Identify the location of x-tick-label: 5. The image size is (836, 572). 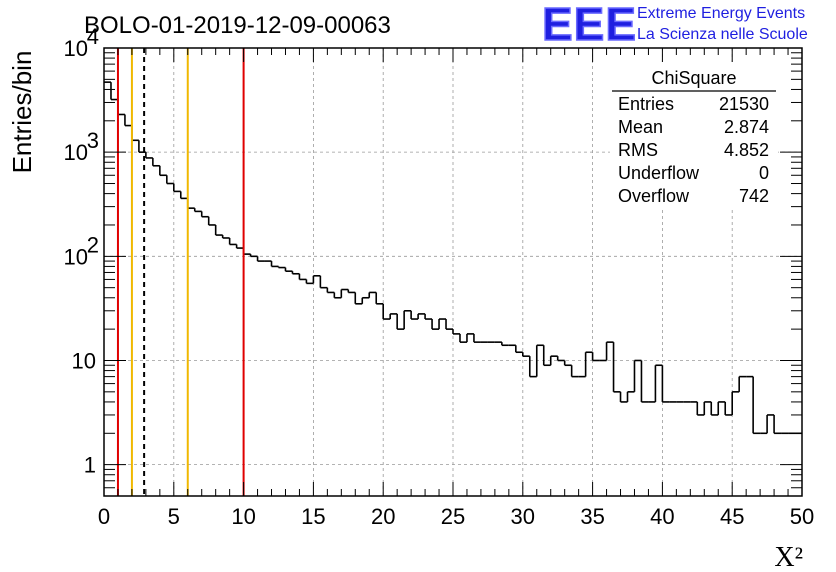
(174, 516).